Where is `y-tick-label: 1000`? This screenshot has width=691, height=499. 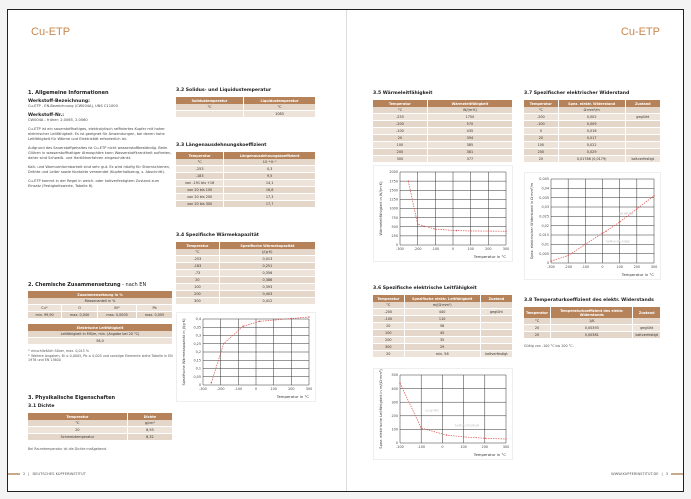
y-tick-label: 1000 is located at coordinates (393, 209).